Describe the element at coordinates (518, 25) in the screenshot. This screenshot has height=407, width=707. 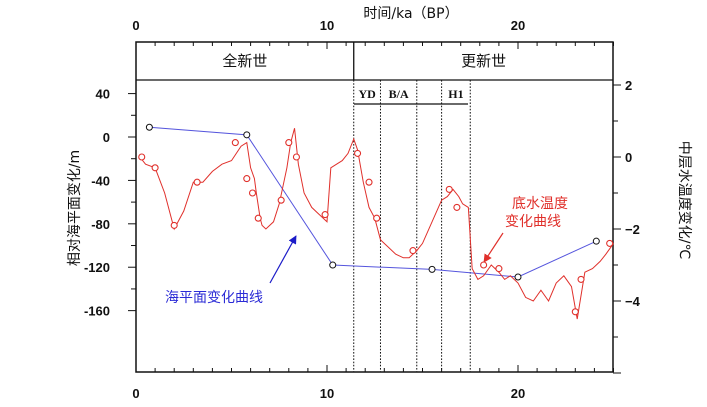
I see `x-top-tick-label: 20` at that location.